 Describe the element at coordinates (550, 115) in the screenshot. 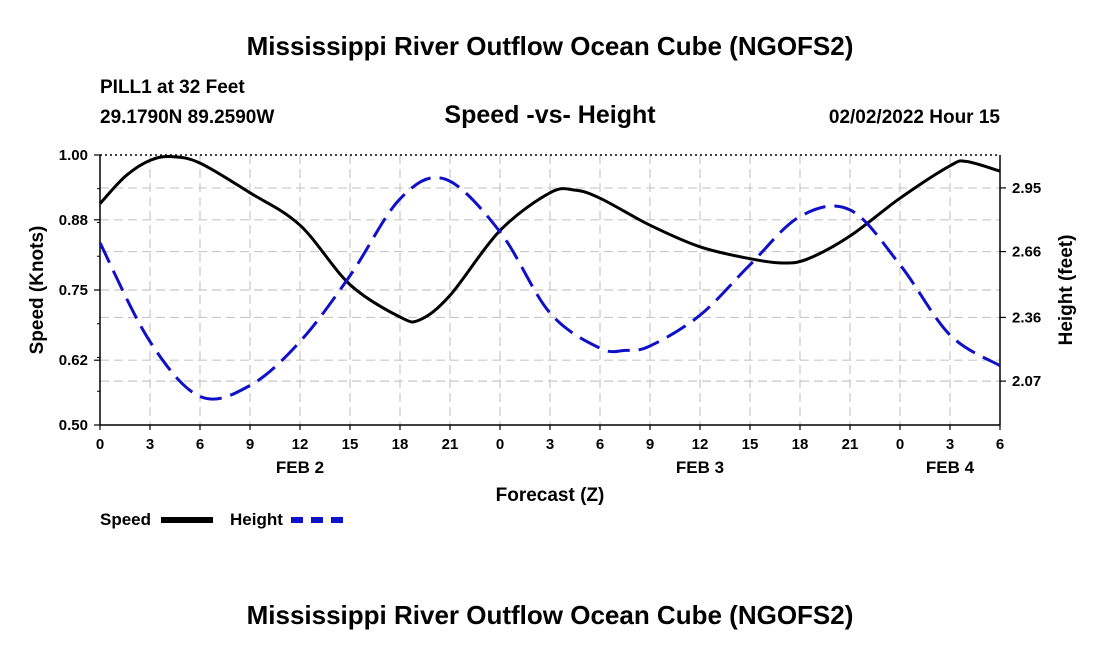

I see `chart-subtitle: Speed -vs- Height` at that location.